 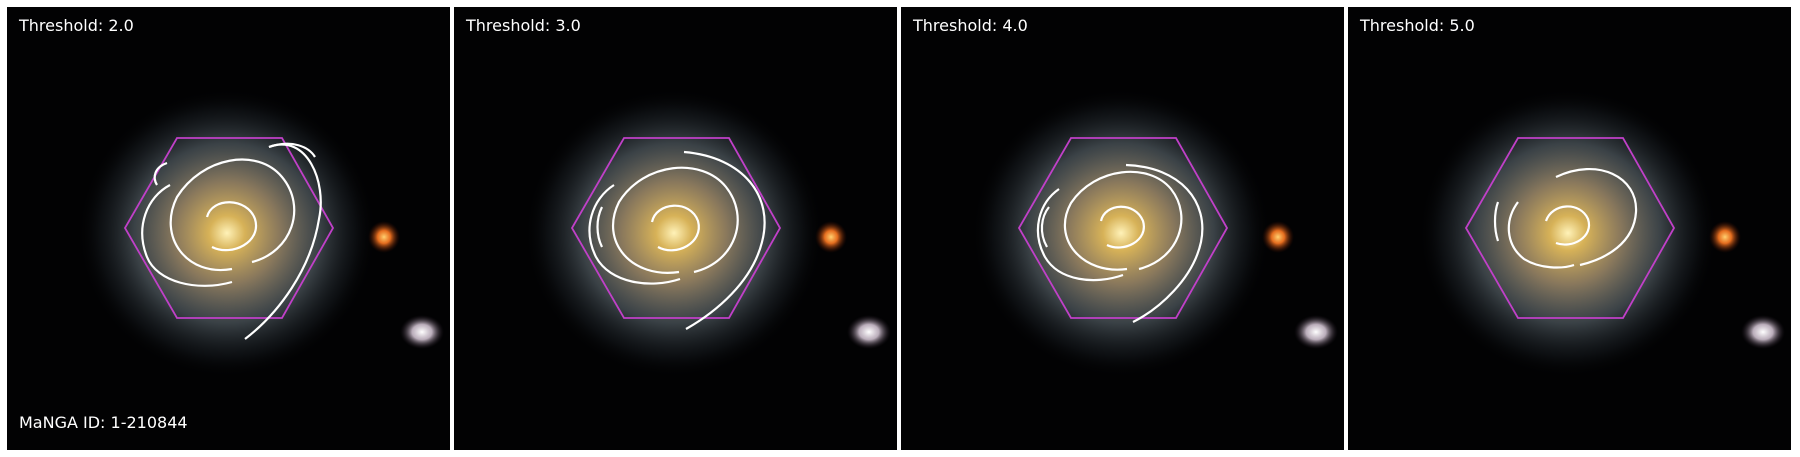 I want to click on manga-id-label: MaNGA ID: 1-210844, so click(x=103, y=422).